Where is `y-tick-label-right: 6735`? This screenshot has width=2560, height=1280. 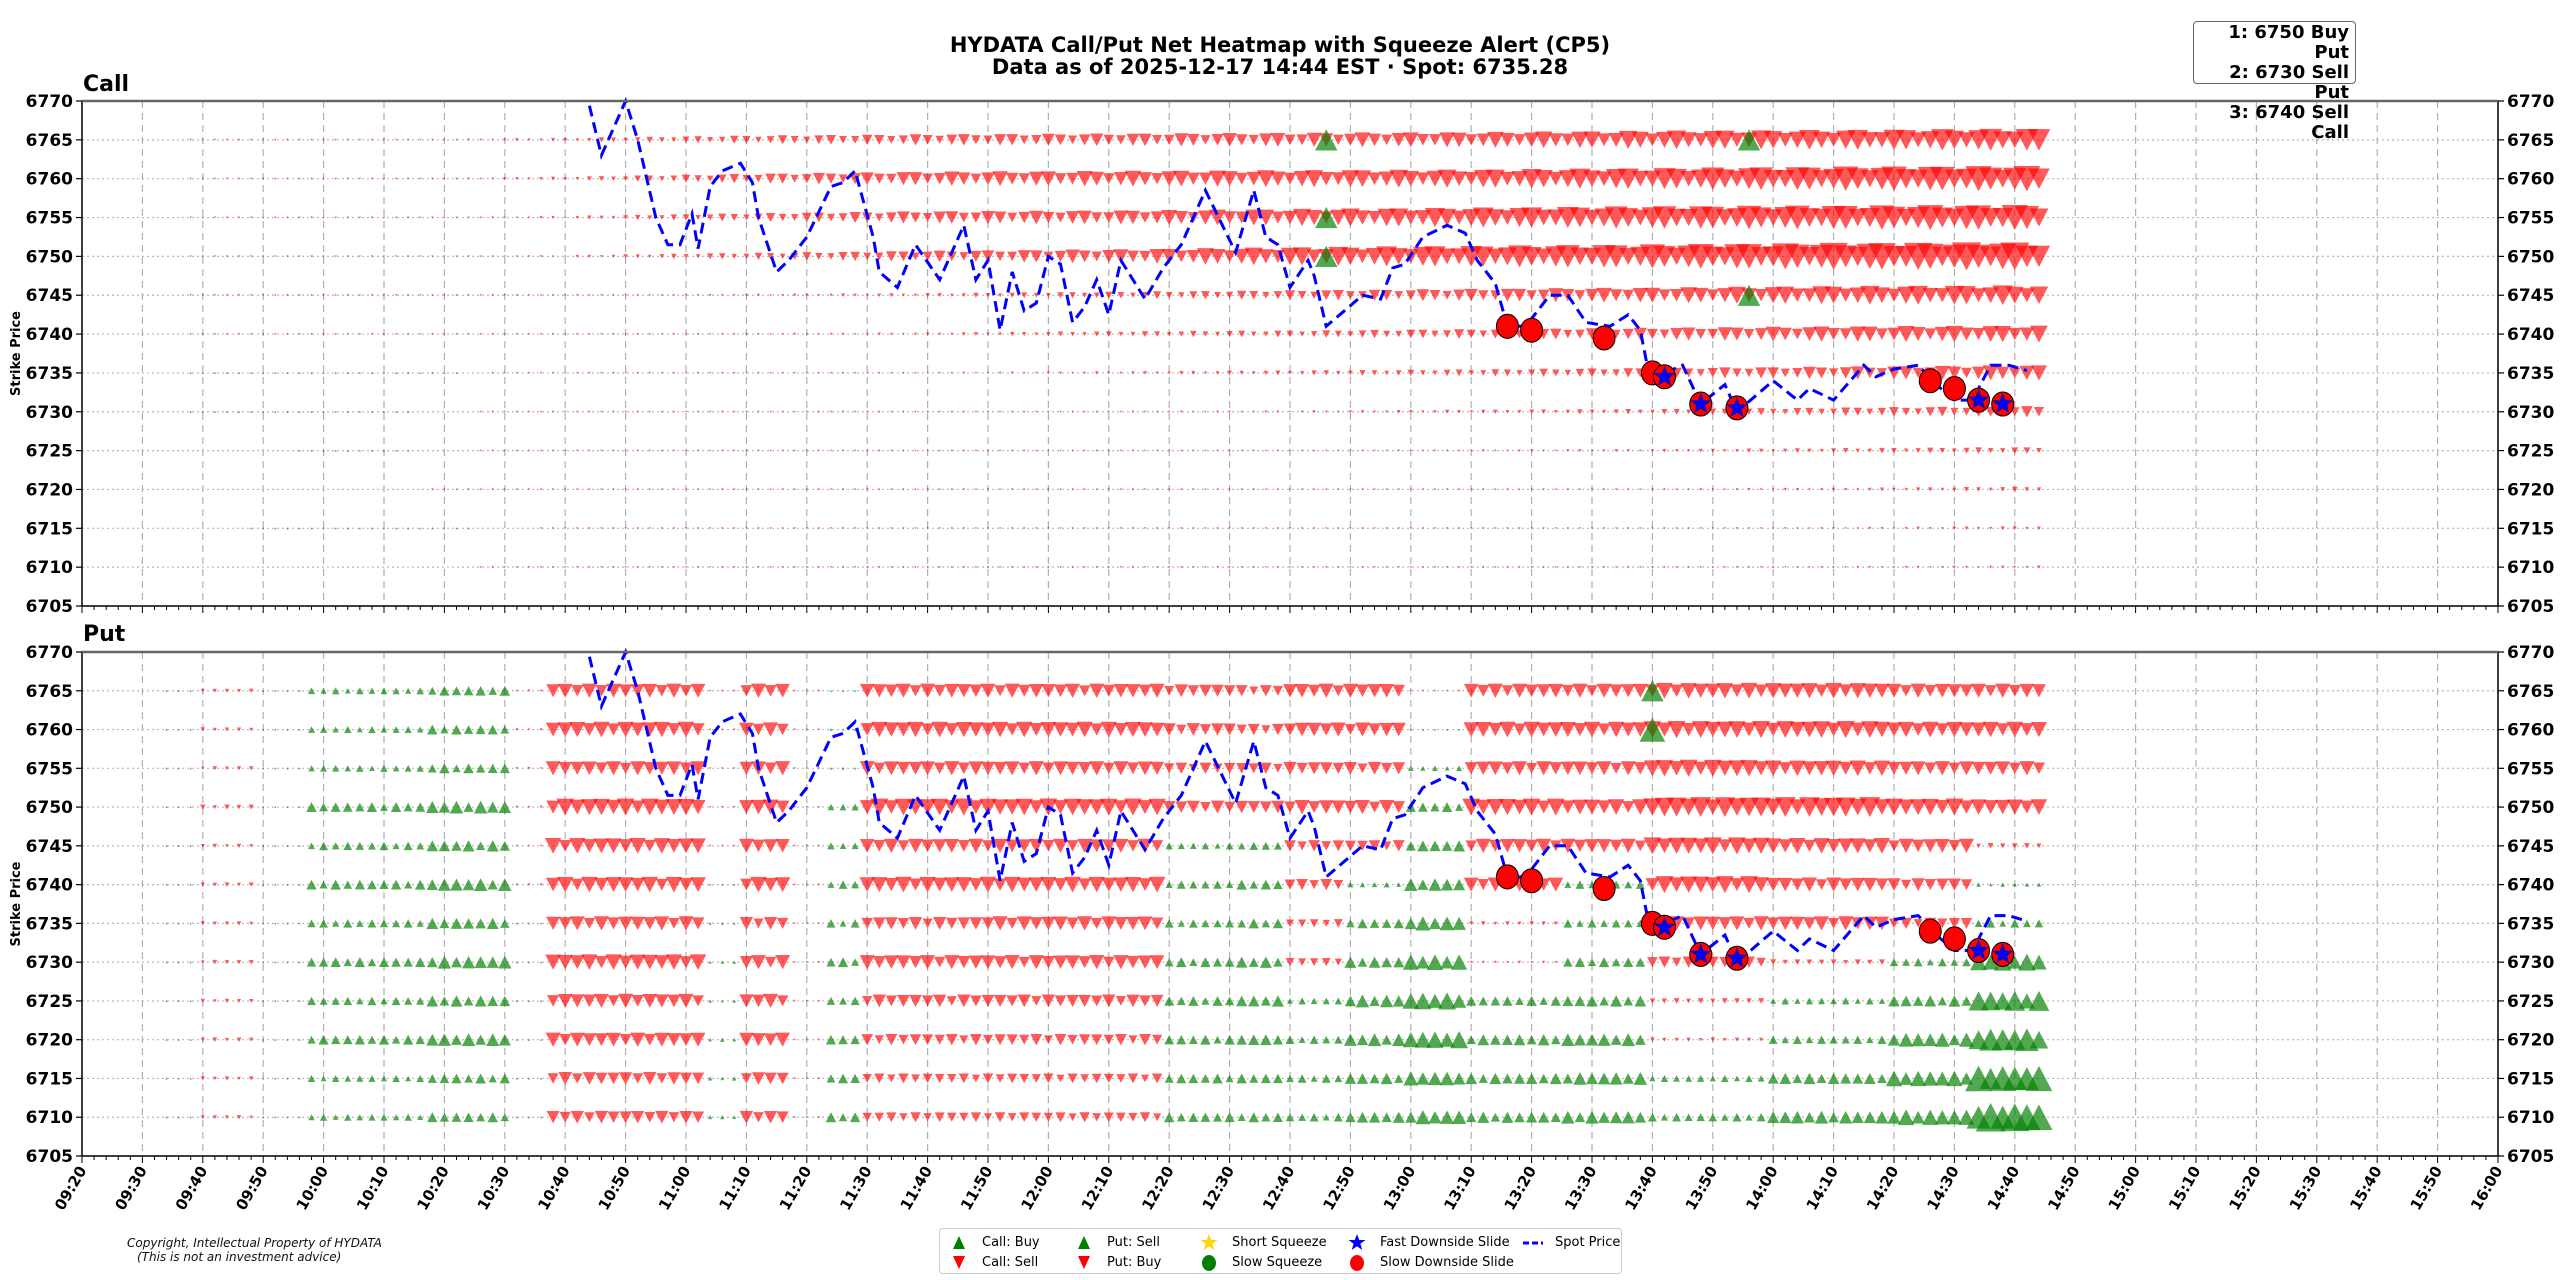 y-tick-label-right: 6735 is located at coordinates (2530, 924).